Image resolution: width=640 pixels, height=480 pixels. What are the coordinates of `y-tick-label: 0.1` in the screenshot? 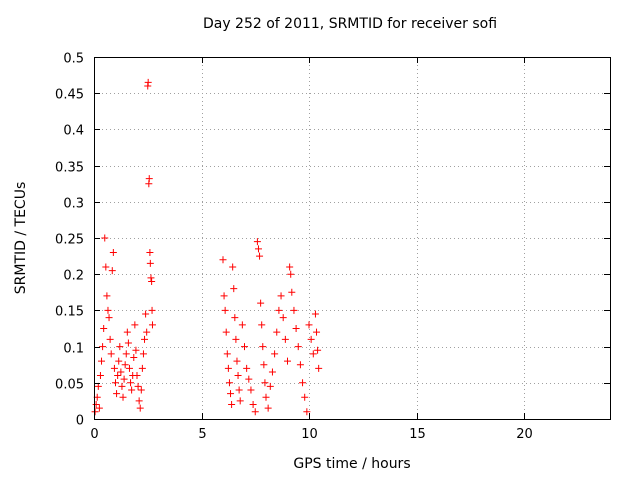 It's located at (73, 349).